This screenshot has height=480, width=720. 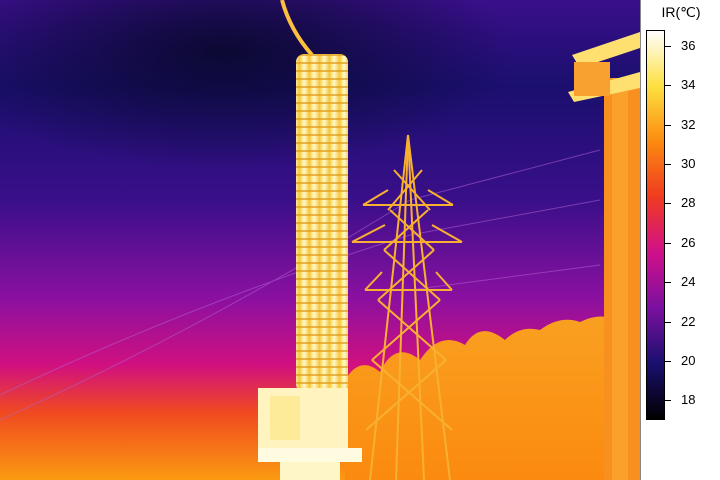 What do you see at coordinates (688, 203) in the screenshot?
I see `legend-tick-label: 28` at bounding box center [688, 203].